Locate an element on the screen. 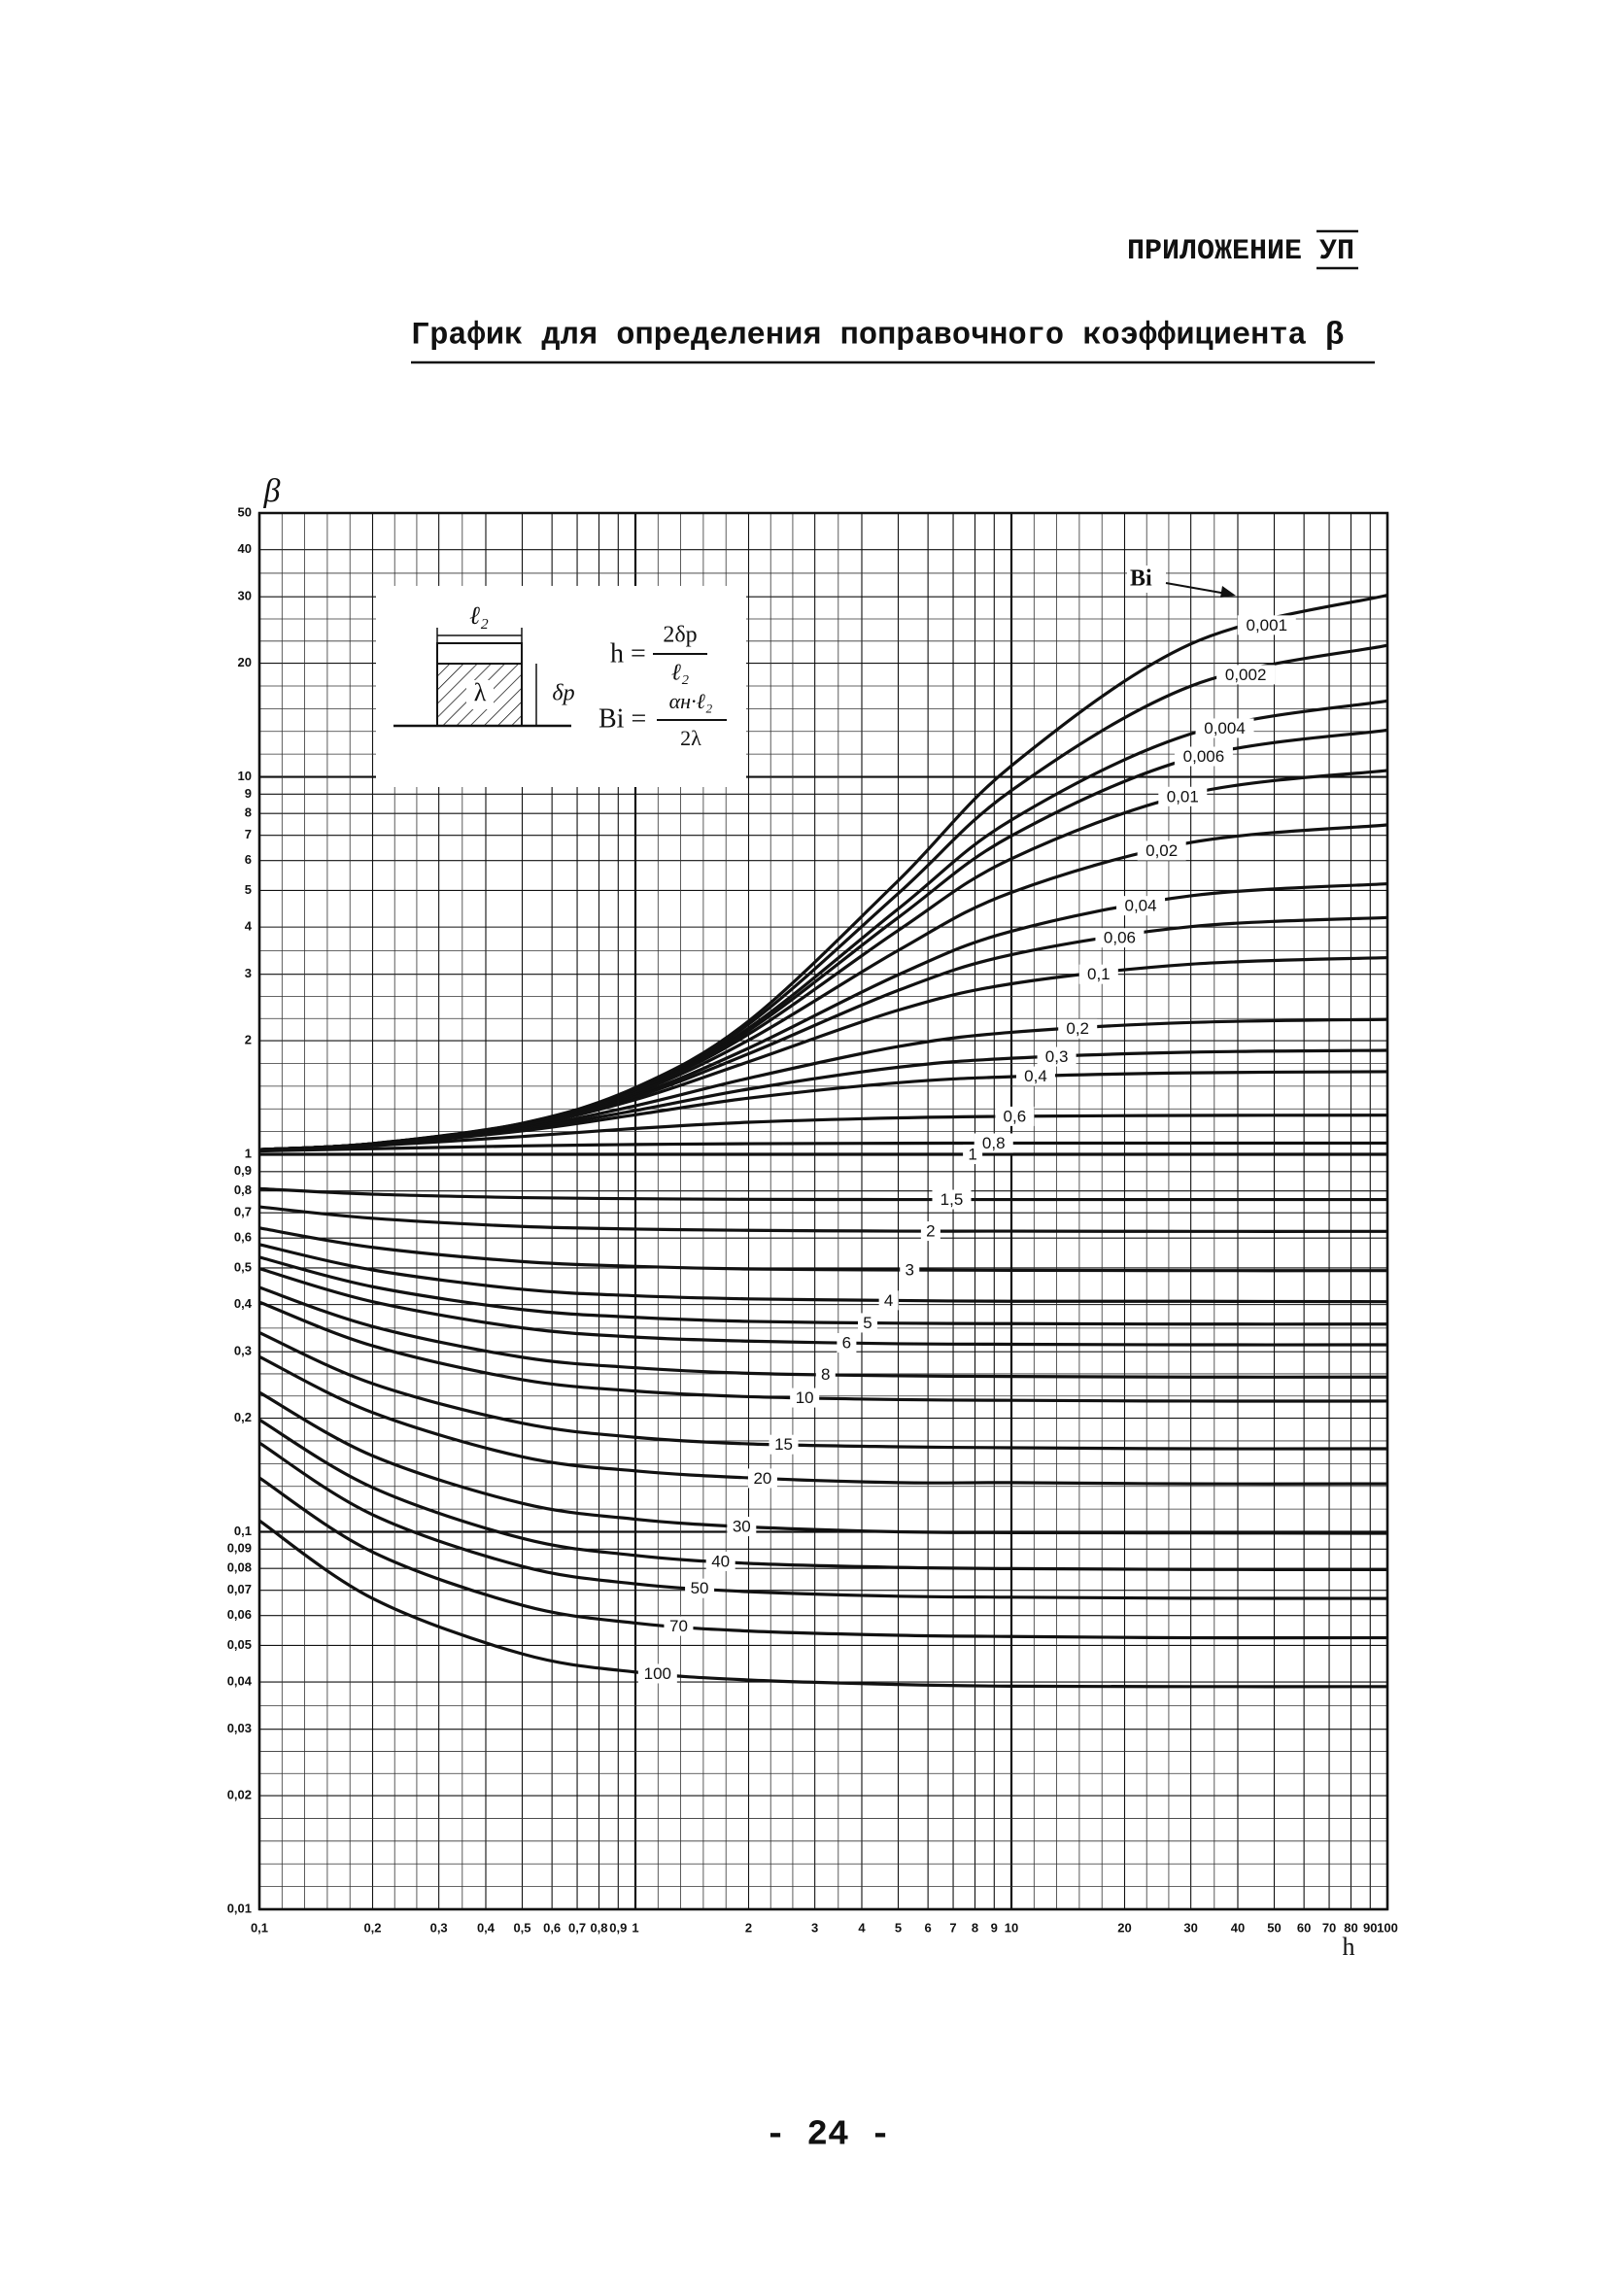 Image resolution: width=1607 pixels, height=2296 pixels. y-axis-label: β is located at coordinates (272, 491).